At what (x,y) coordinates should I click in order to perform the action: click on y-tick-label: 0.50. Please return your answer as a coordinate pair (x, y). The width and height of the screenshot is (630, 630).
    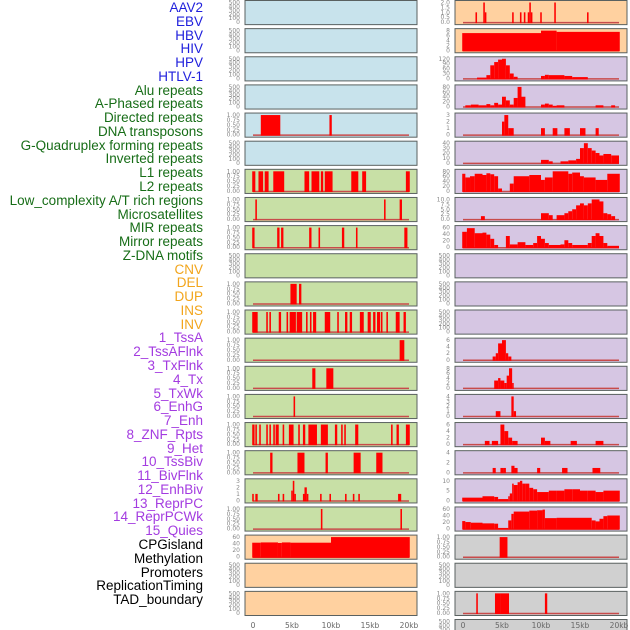
    Looking at the image, I should click on (234, 237).